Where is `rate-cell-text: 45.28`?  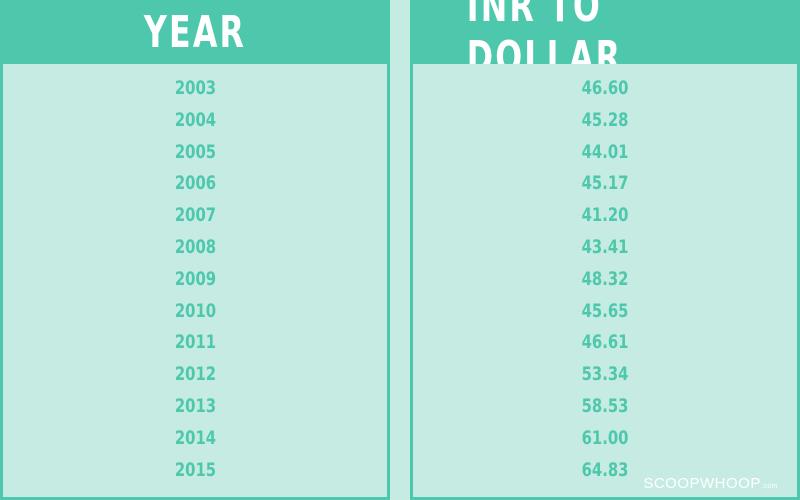
rate-cell-text: 45.28 is located at coordinates (605, 119).